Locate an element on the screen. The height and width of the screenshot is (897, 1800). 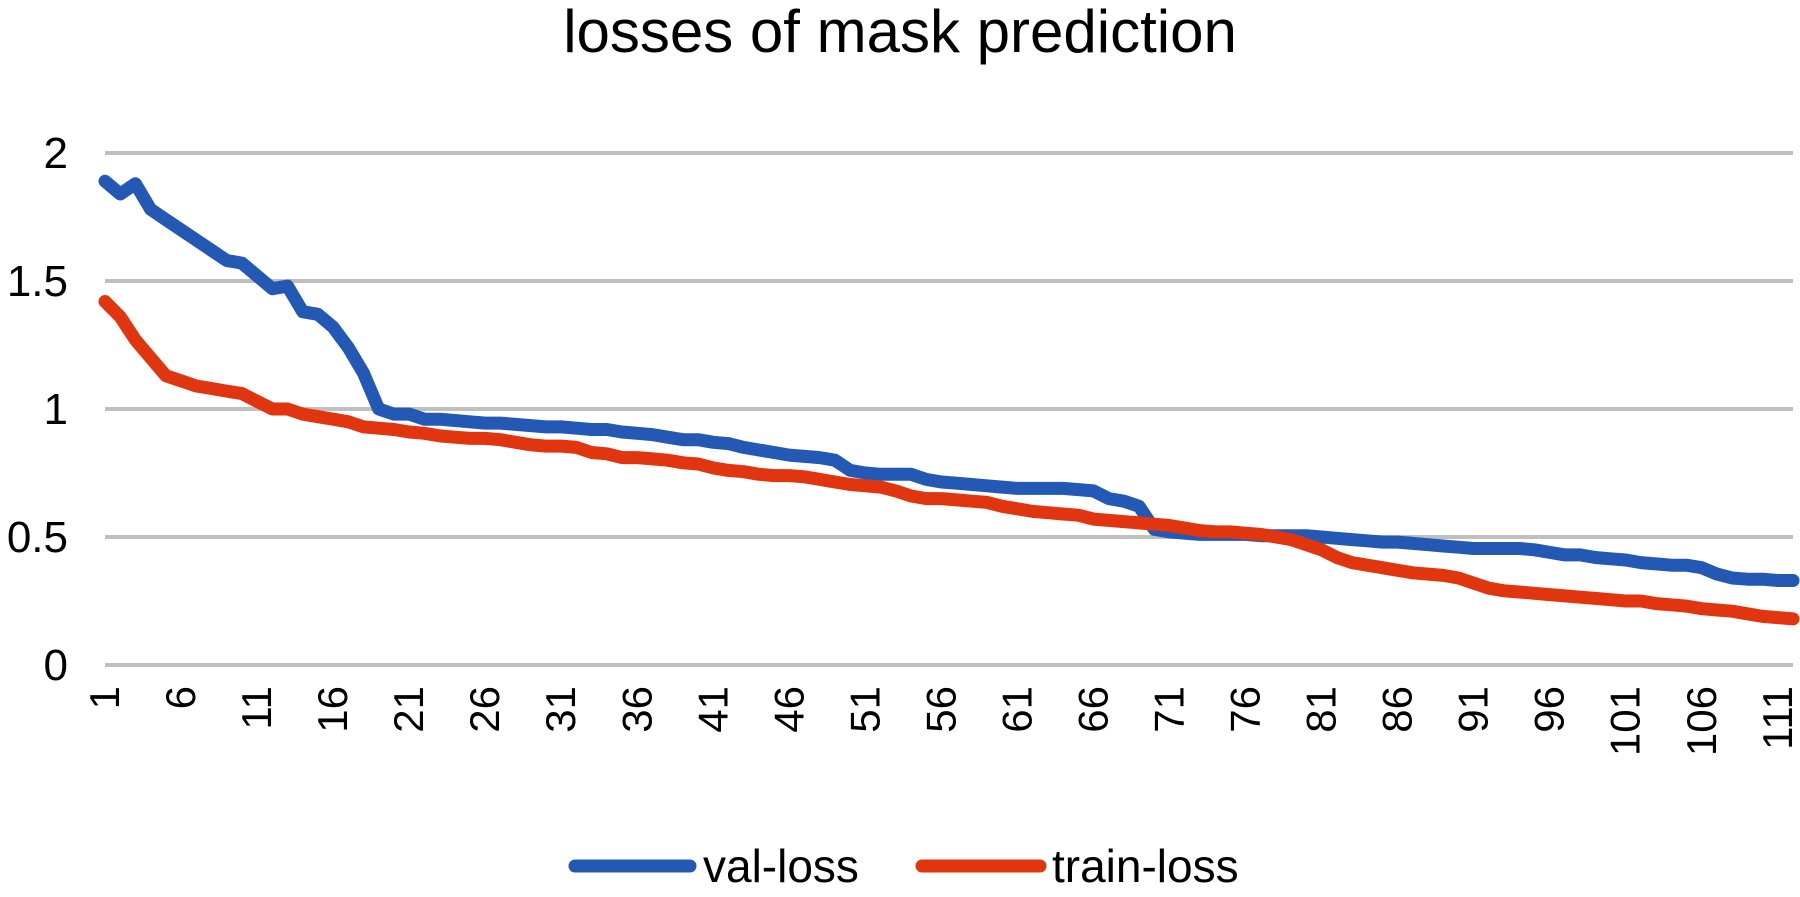
x-tick-label: 61 is located at coordinates (1016, 709).